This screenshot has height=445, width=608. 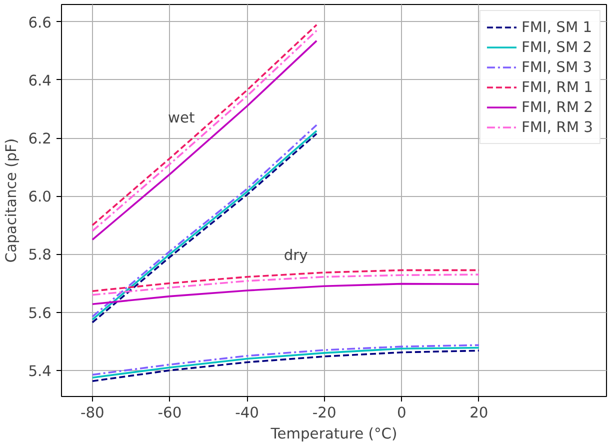 What do you see at coordinates (247, 413) in the screenshot?
I see `x-tick-label: -40` at bounding box center [247, 413].